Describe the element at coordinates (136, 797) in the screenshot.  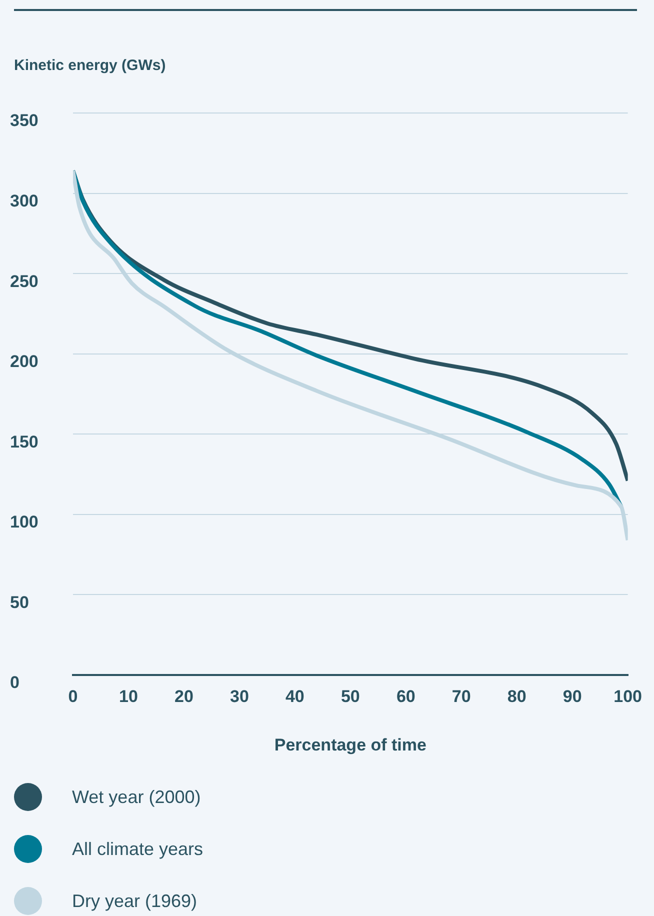
I see `legend-label: Wet year (2000)` at that location.